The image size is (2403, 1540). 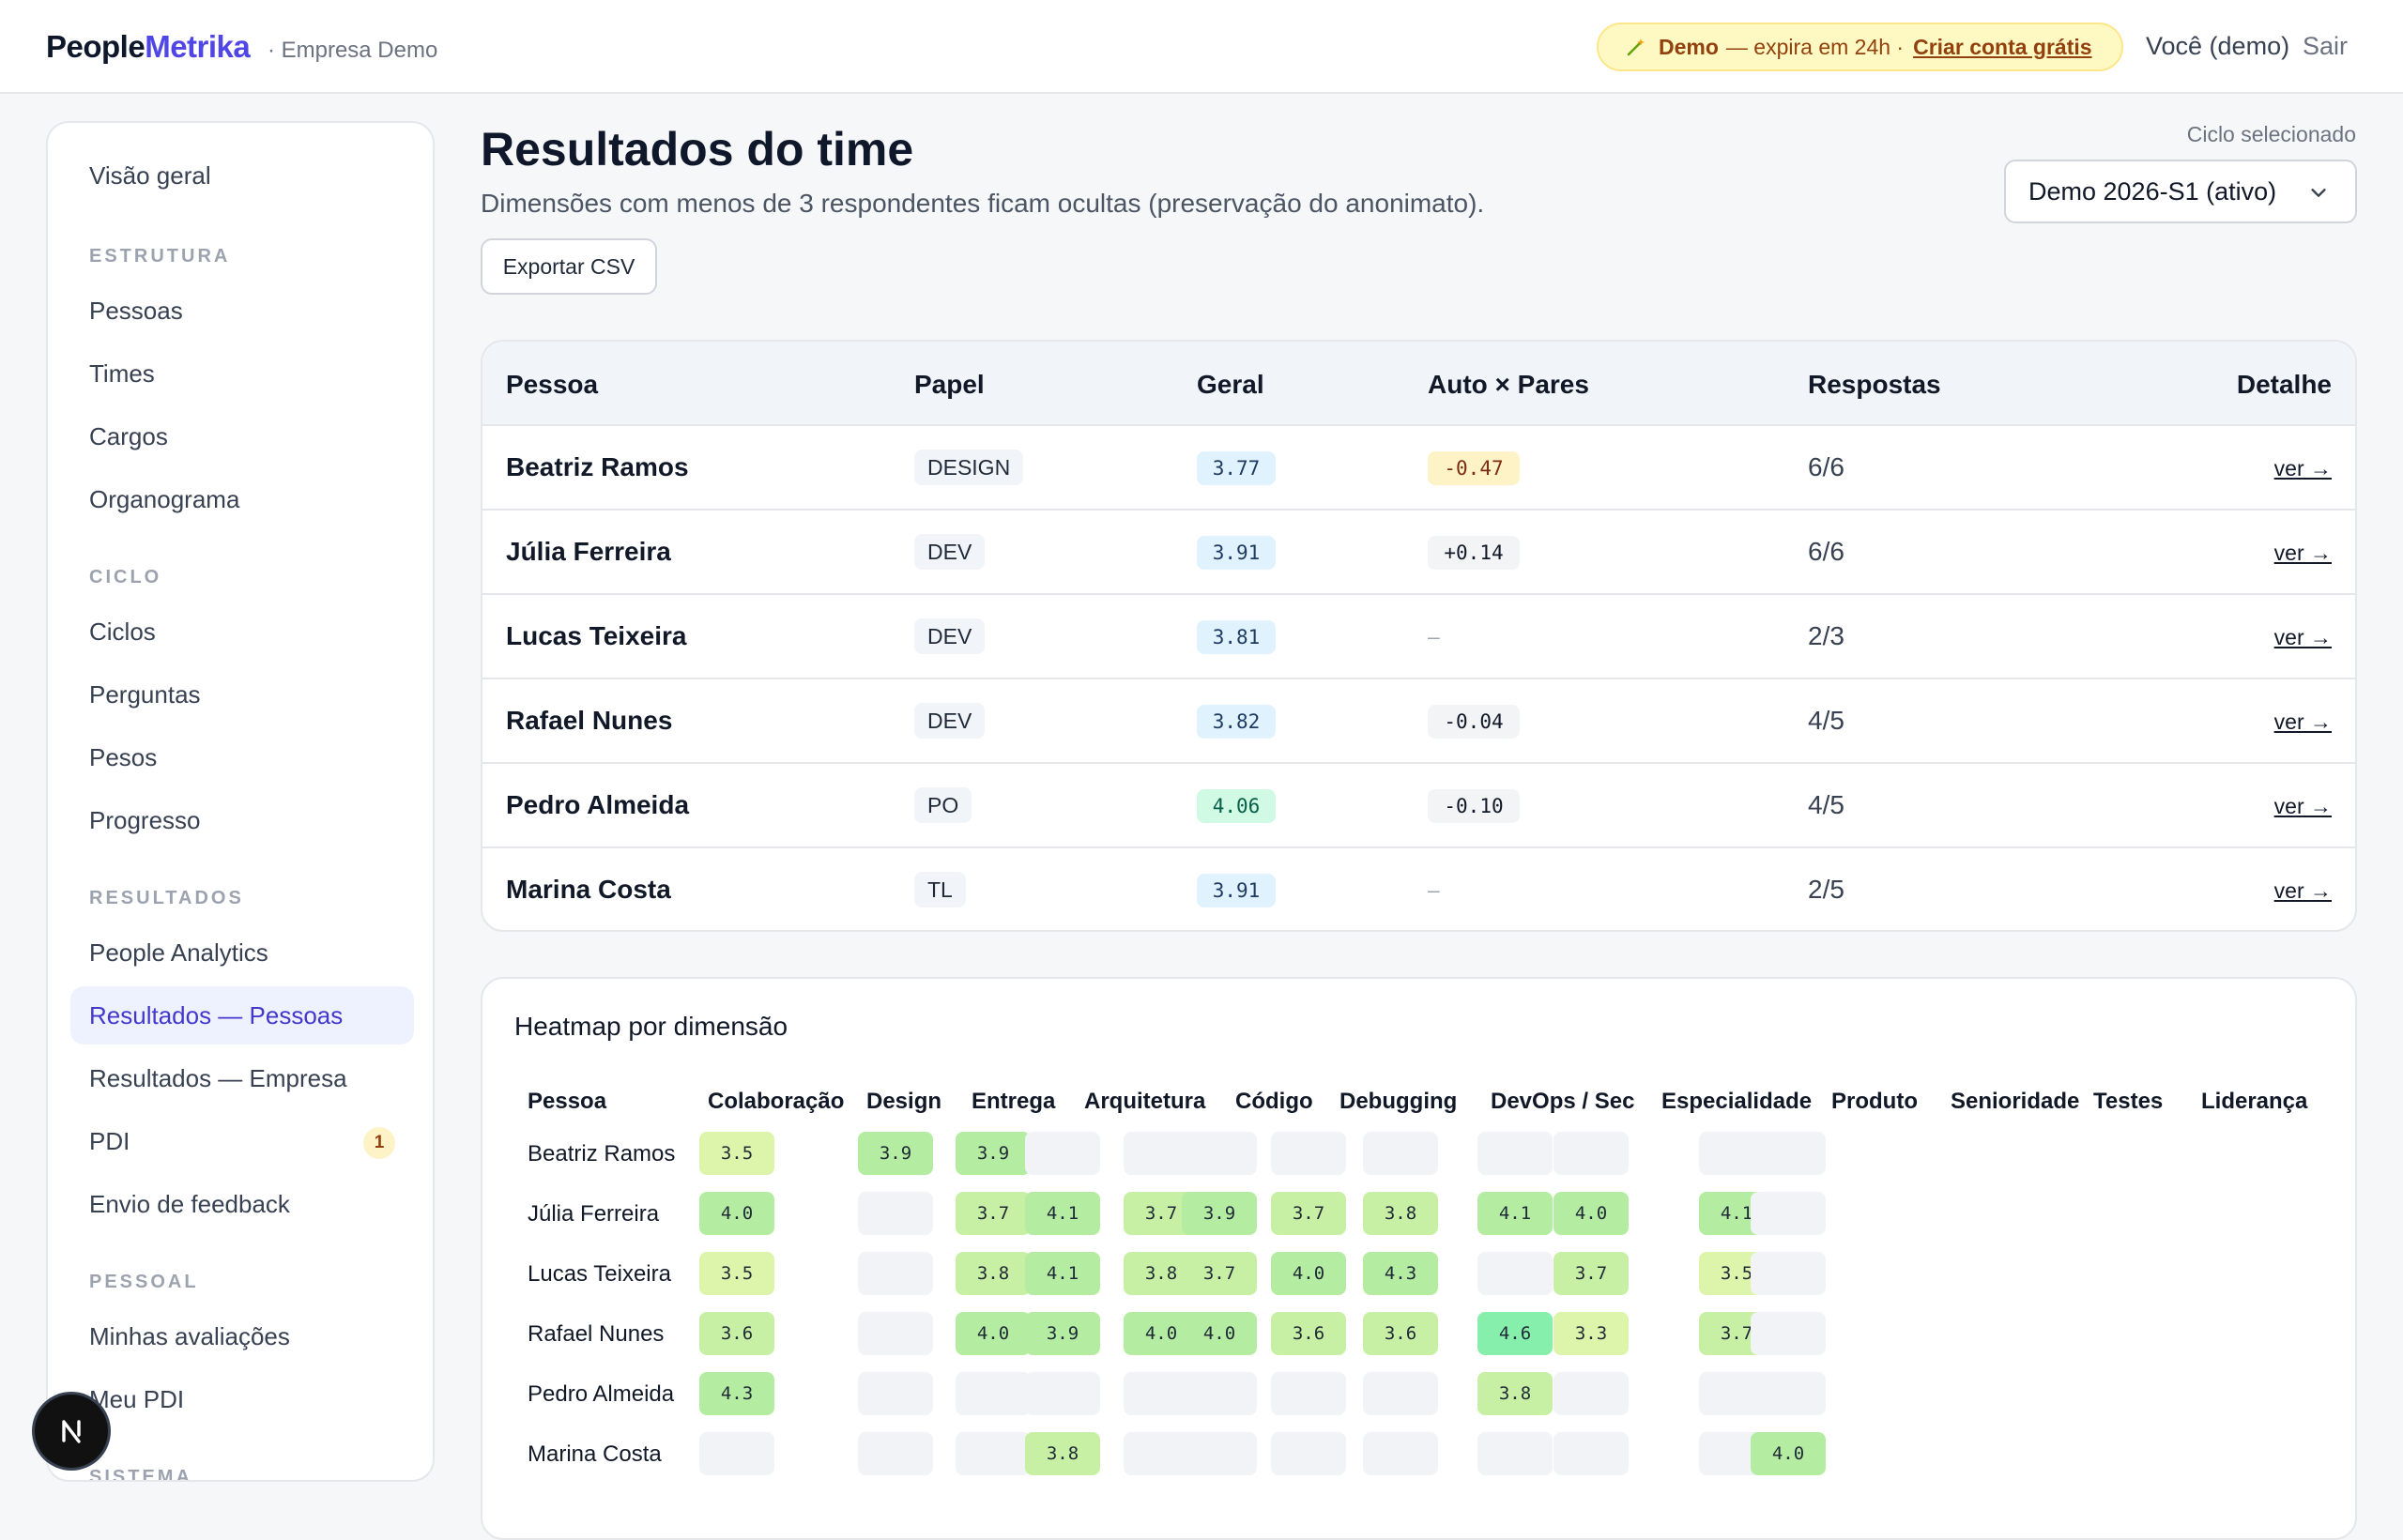 What do you see at coordinates (1236, 637) in the screenshot?
I see `overall-score: 3.81` at bounding box center [1236, 637].